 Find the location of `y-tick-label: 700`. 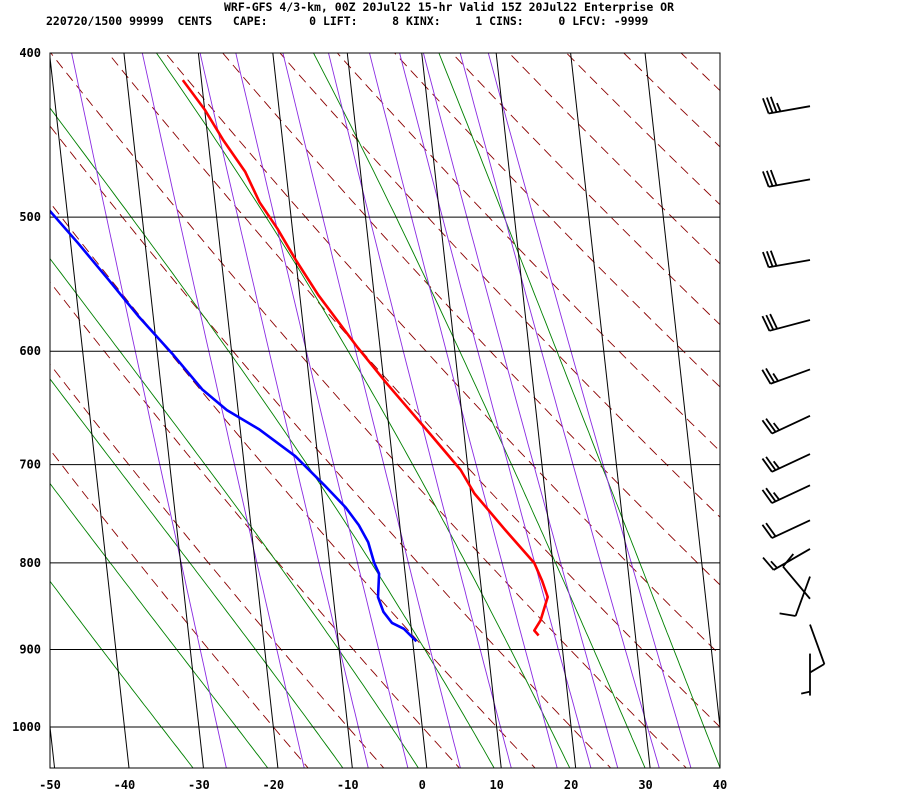

y-tick-label: 700 is located at coordinates (30, 465).